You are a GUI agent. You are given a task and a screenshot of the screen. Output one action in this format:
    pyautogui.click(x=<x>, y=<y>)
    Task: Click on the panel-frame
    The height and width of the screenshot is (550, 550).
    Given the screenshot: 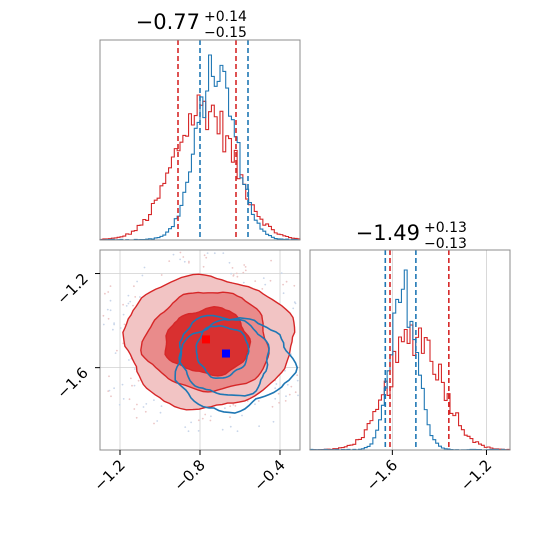 What is the action you would take?
    pyautogui.click(x=410, y=350)
    